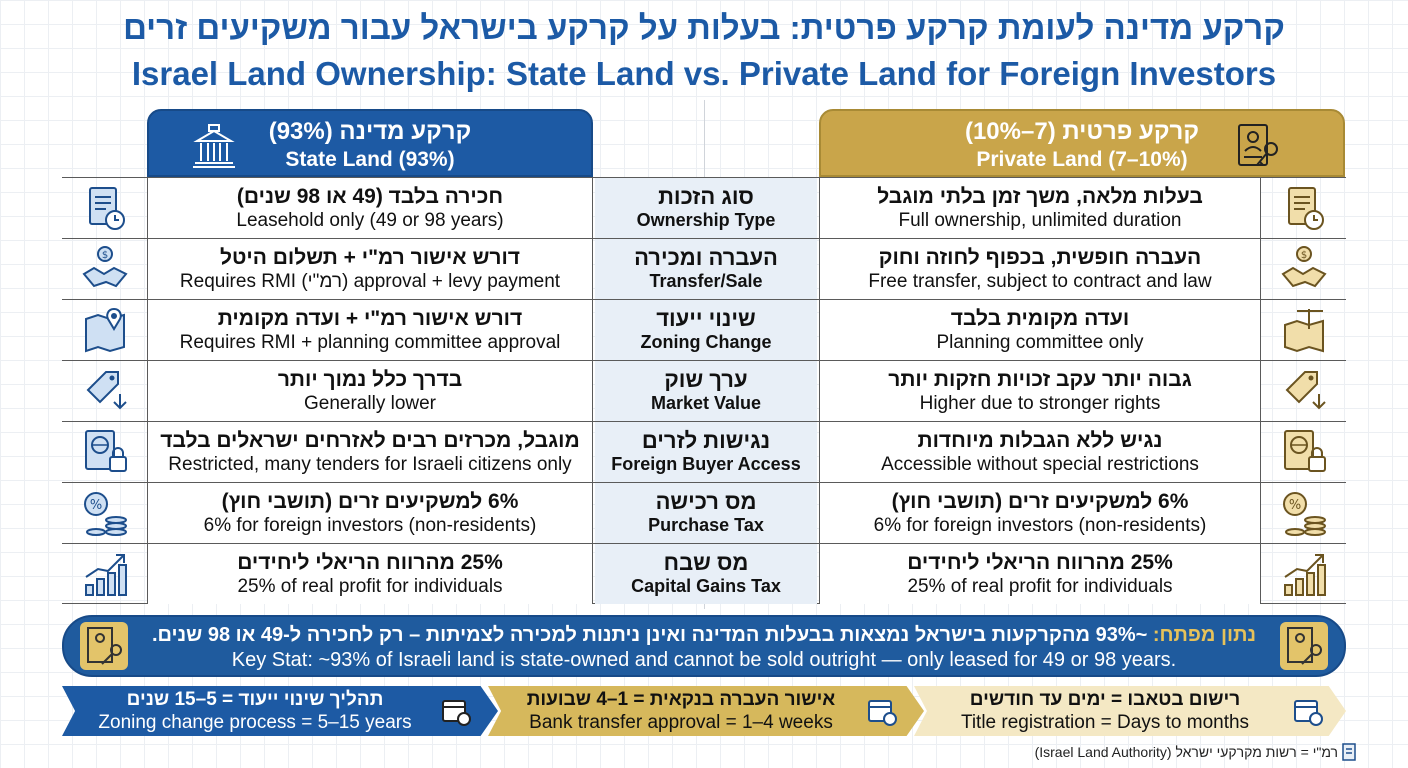 This screenshot has width=1408, height=768. I want to click on private-market-value-en: Higher due to stronger rights, so click(1040, 403).